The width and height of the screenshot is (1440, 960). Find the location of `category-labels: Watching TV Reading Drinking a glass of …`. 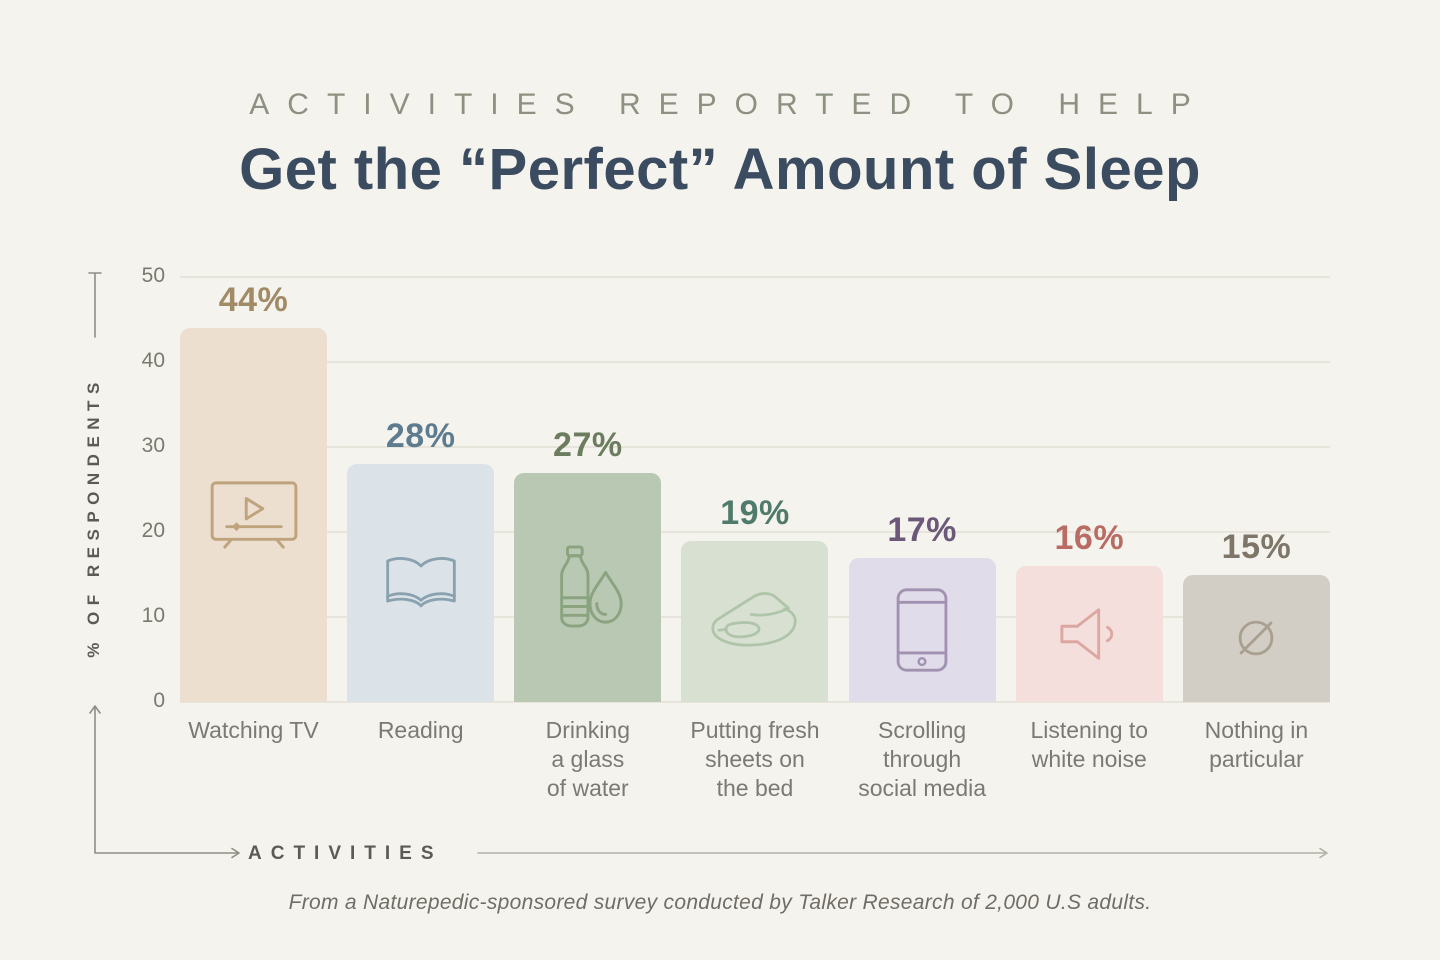

category-labels: Watching TV Reading Drinking a glass of … is located at coordinates (755, 759).